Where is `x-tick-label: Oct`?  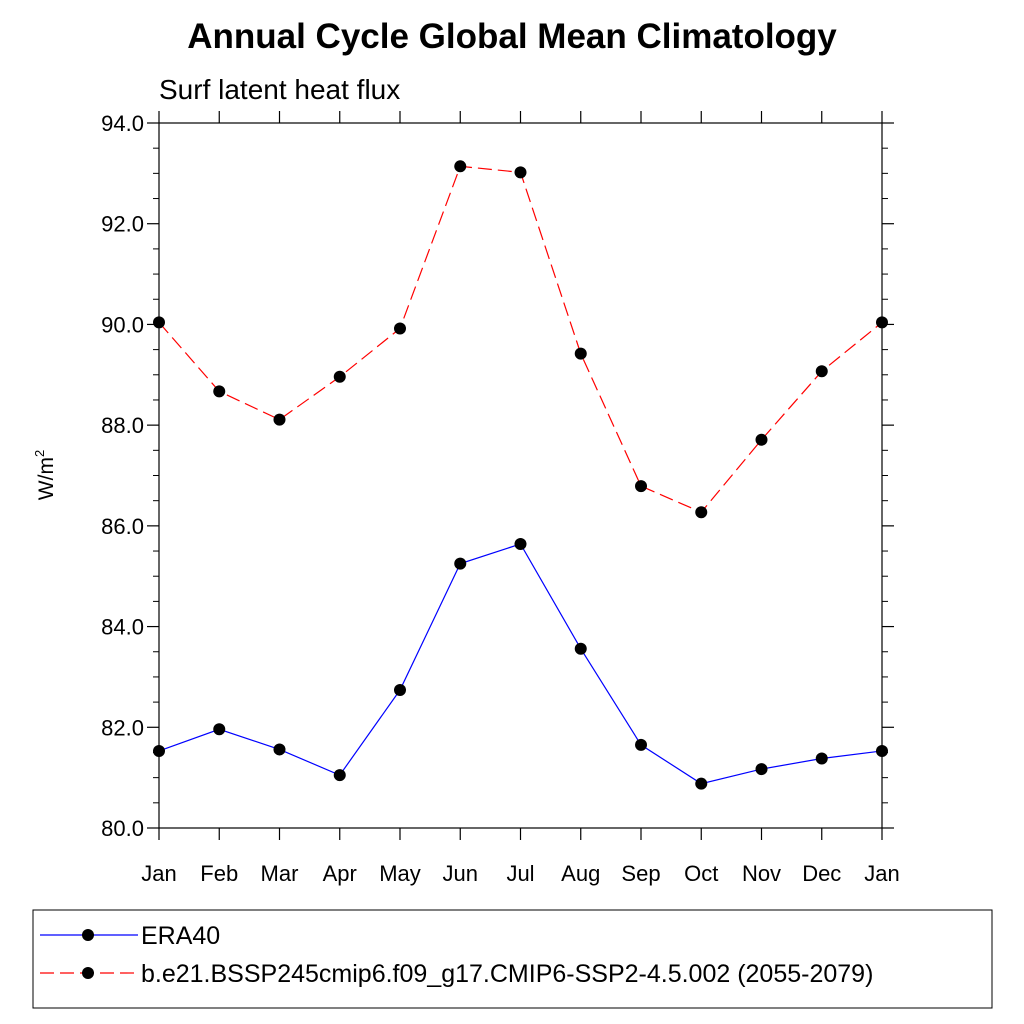
x-tick-label: Oct is located at coordinates (701, 873).